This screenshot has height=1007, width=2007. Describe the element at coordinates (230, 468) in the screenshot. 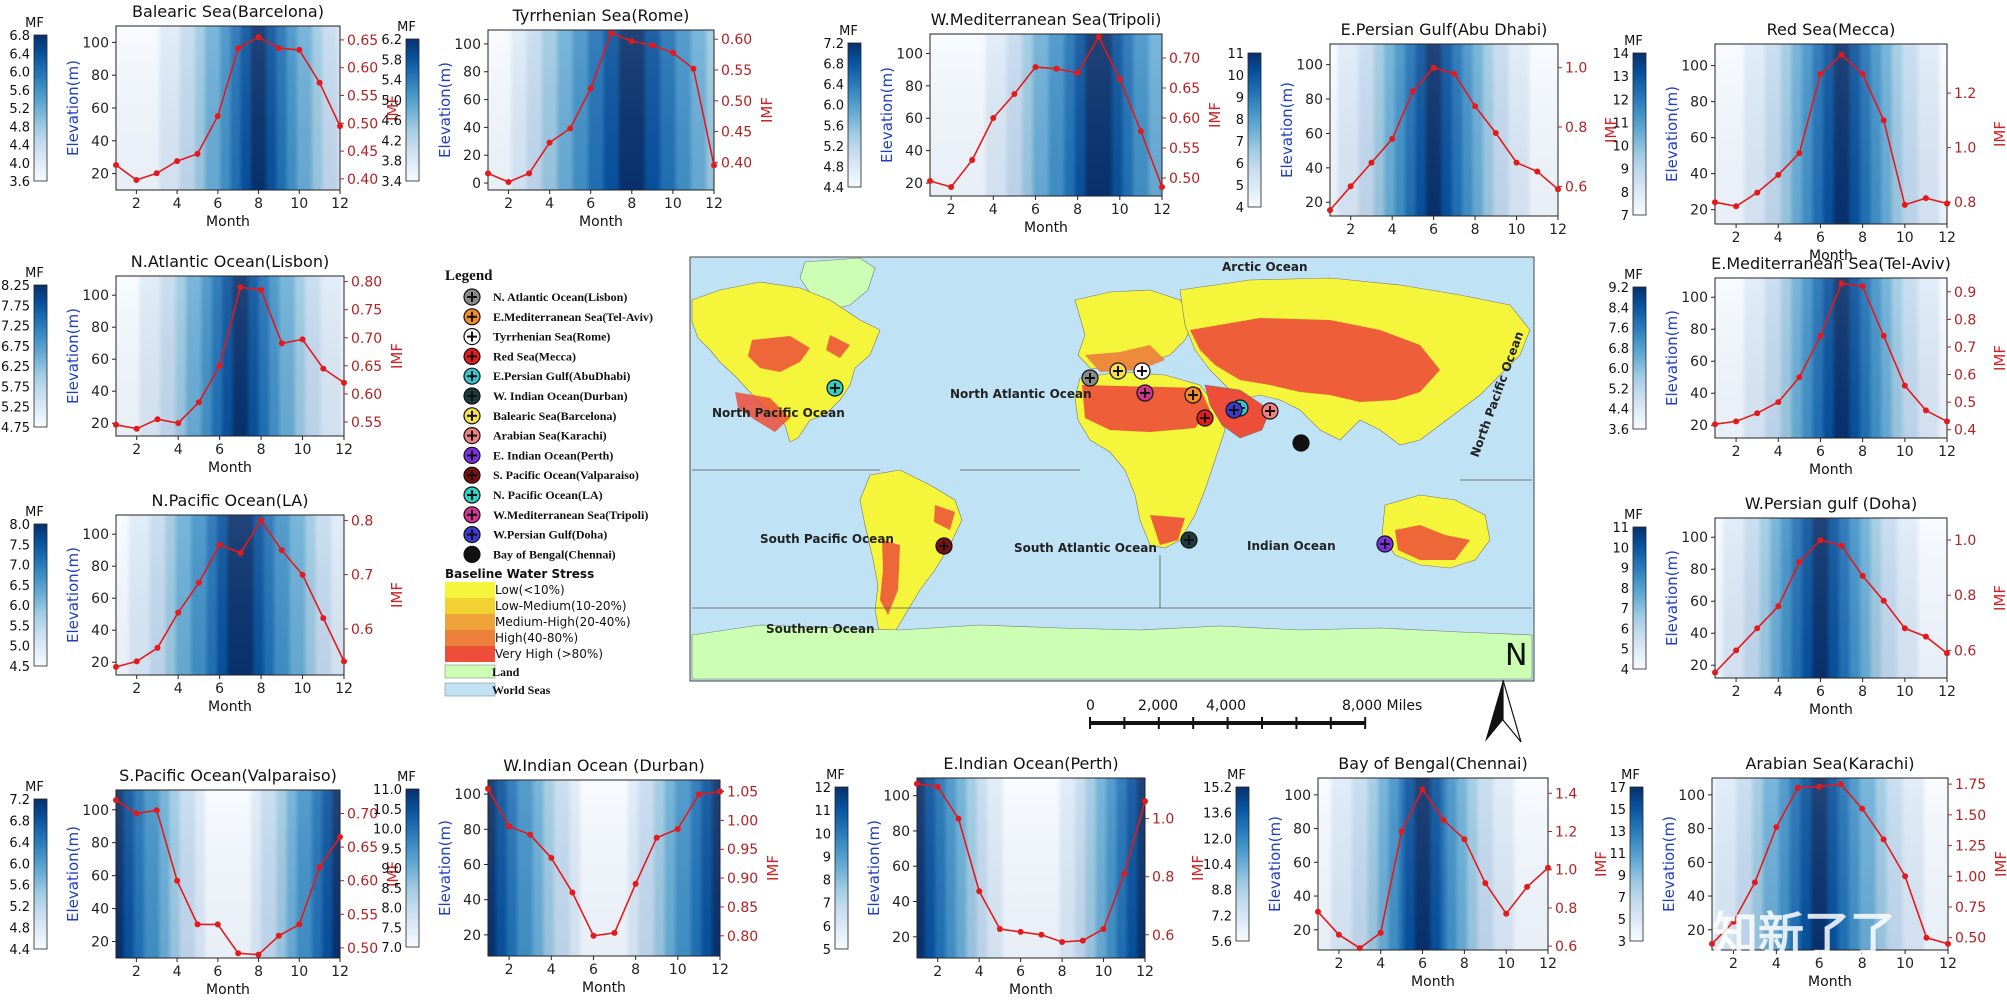

I see `x-axis-label: Month` at that location.